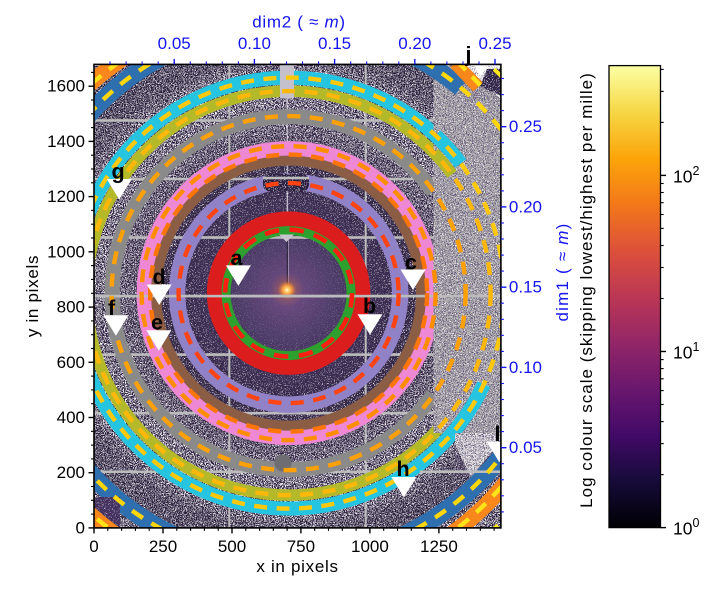  What do you see at coordinates (439, 546) in the screenshot?
I see `svg-text: 1250` at bounding box center [439, 546].